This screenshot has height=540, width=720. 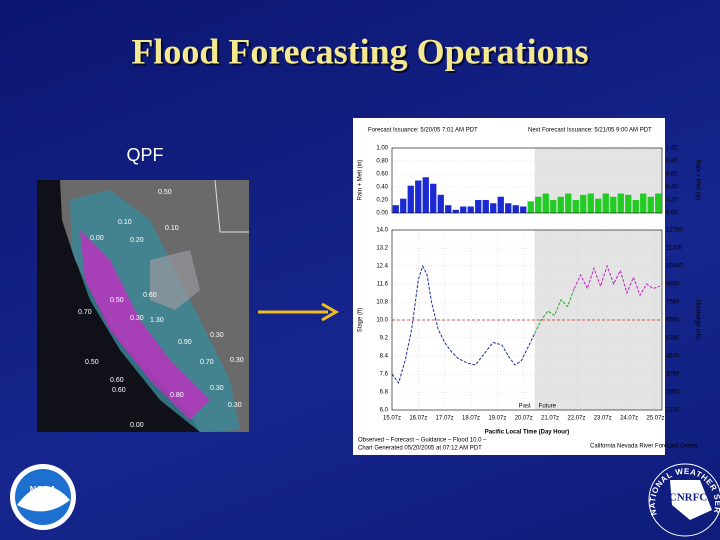 What do you see at coordinates (384, 339) in the screenshot?
I see `stage-tick-label: 9.2` at bounding box center [384, 339].